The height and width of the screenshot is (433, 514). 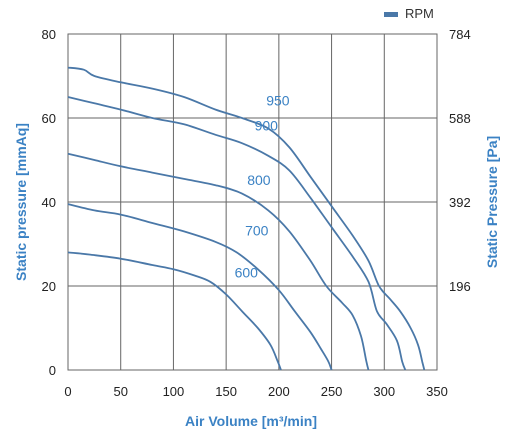 What do you see at coordinates (21, 202) in the screenshot?
I see `y-axis-title: Static pressure [mmAq]` at bounding box center [21, 202].